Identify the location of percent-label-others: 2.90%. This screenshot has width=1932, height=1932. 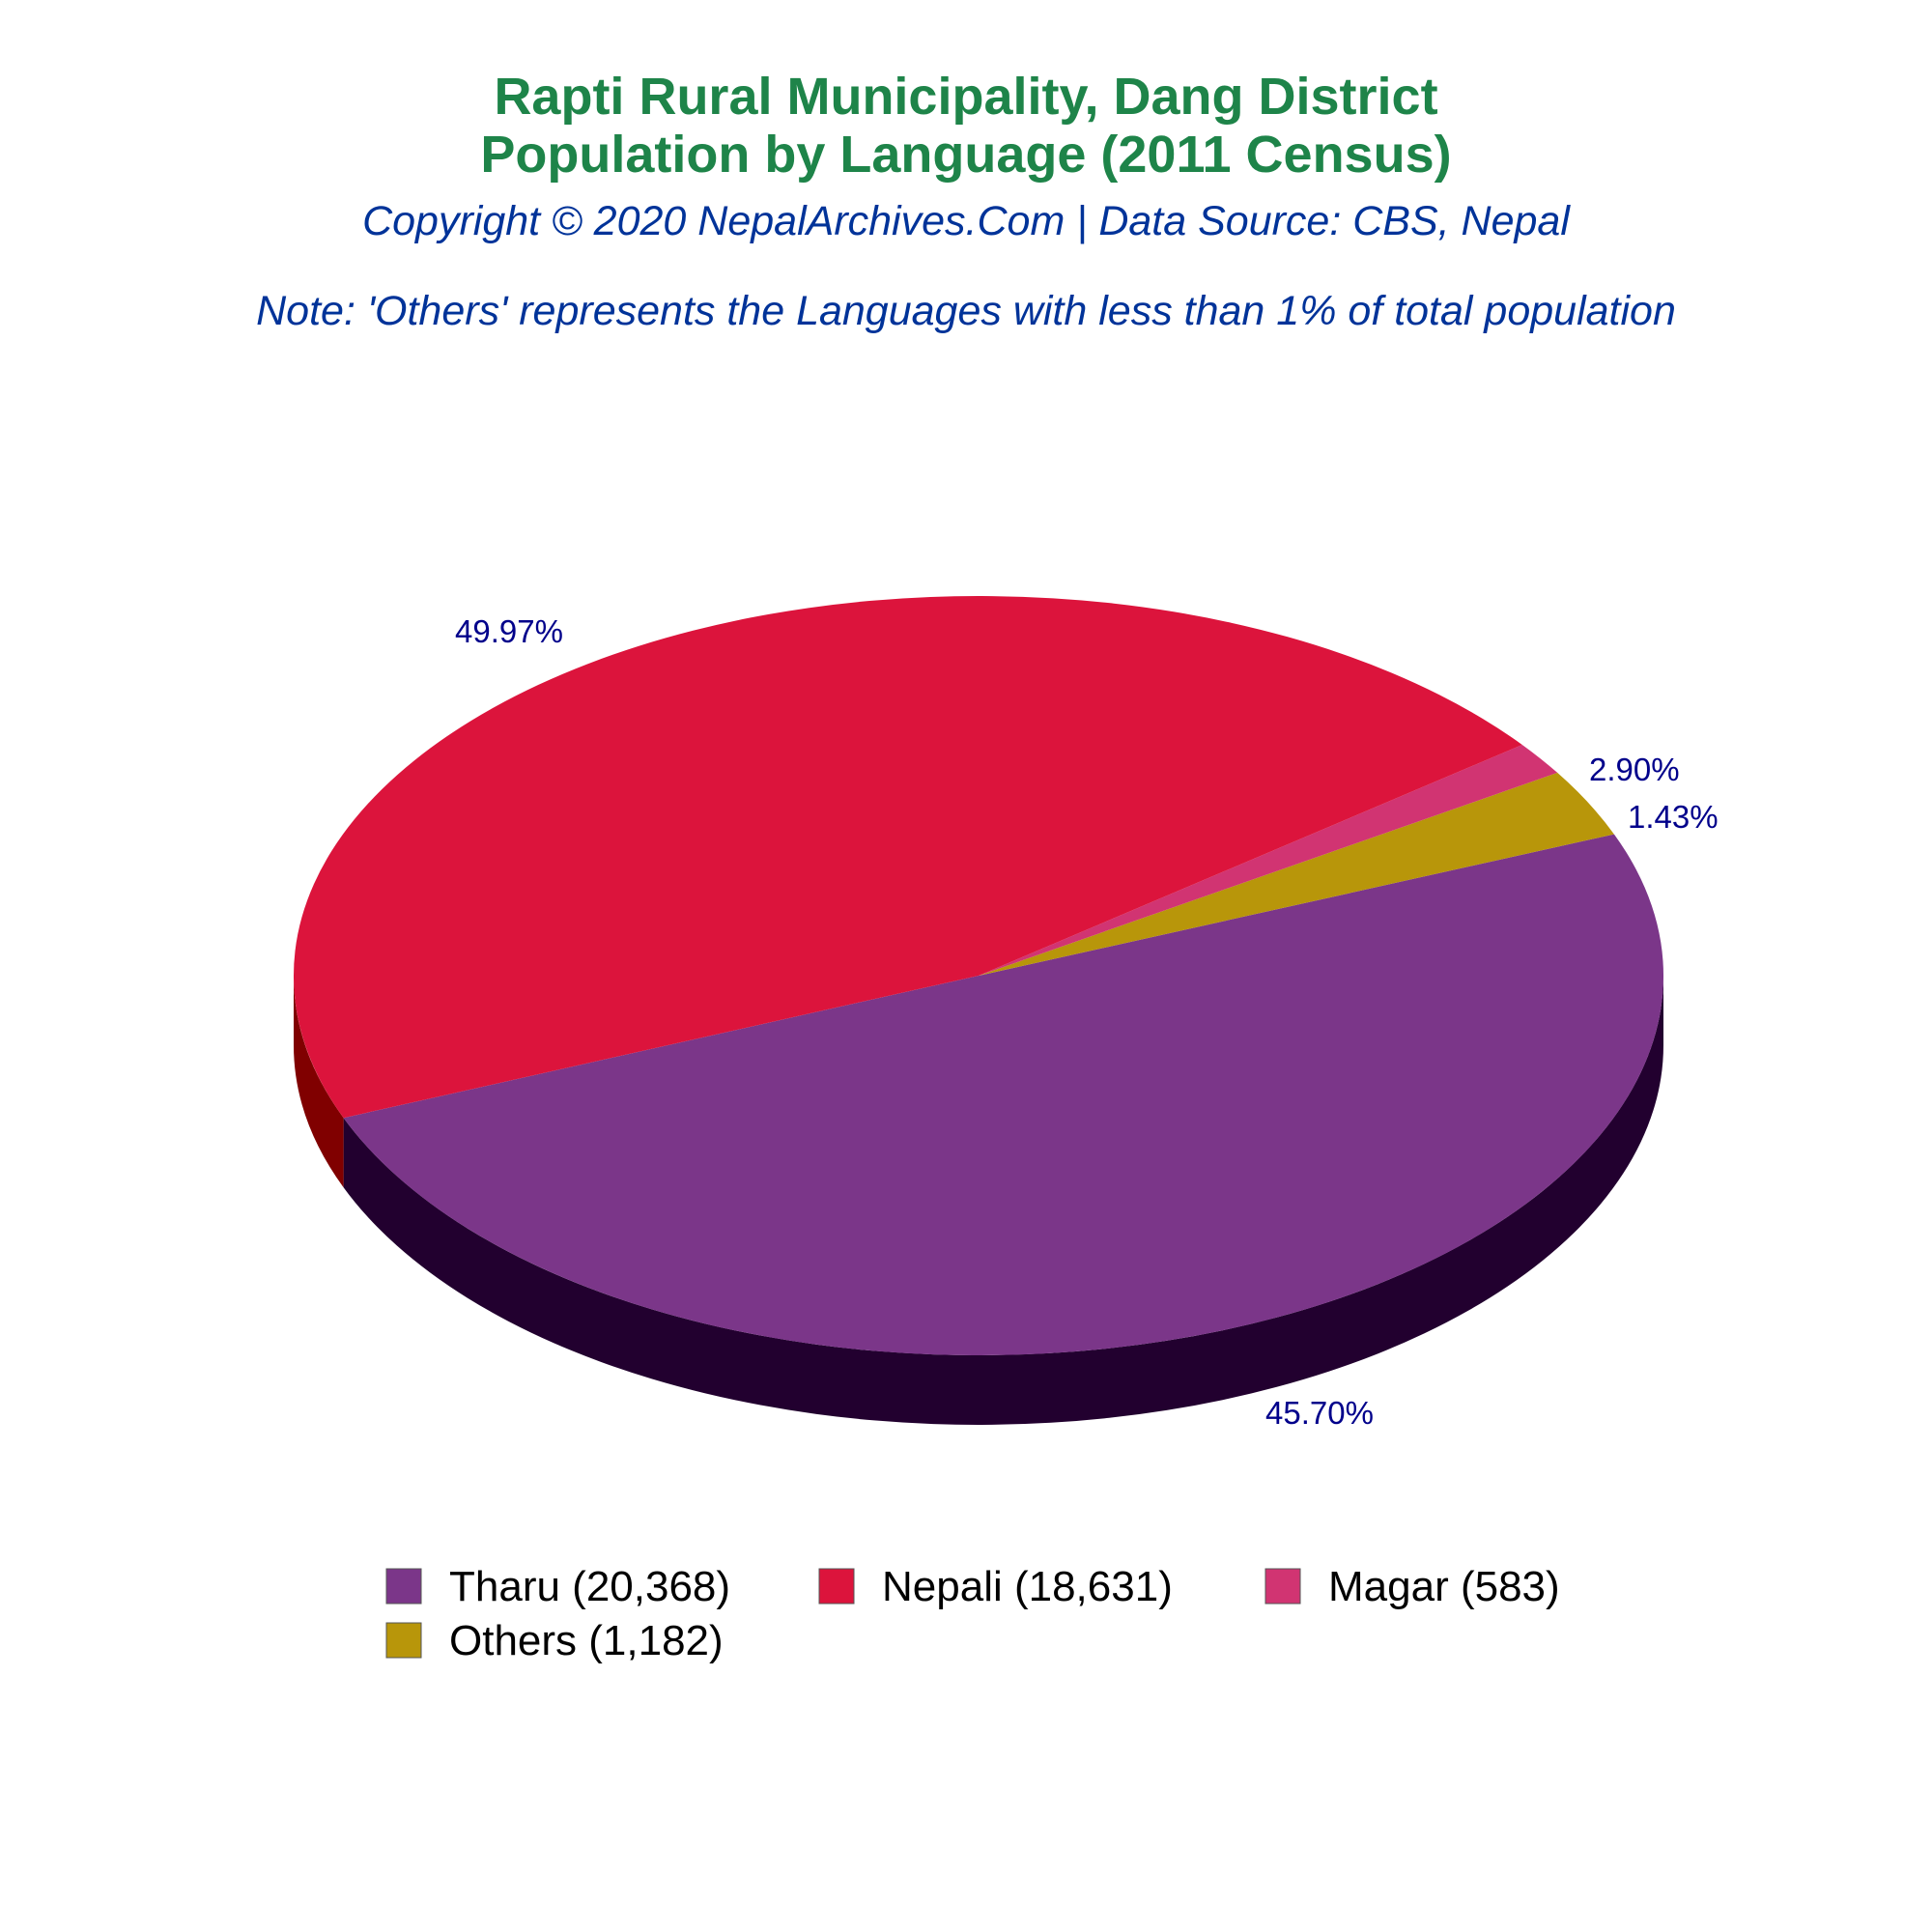
(1634, 769).